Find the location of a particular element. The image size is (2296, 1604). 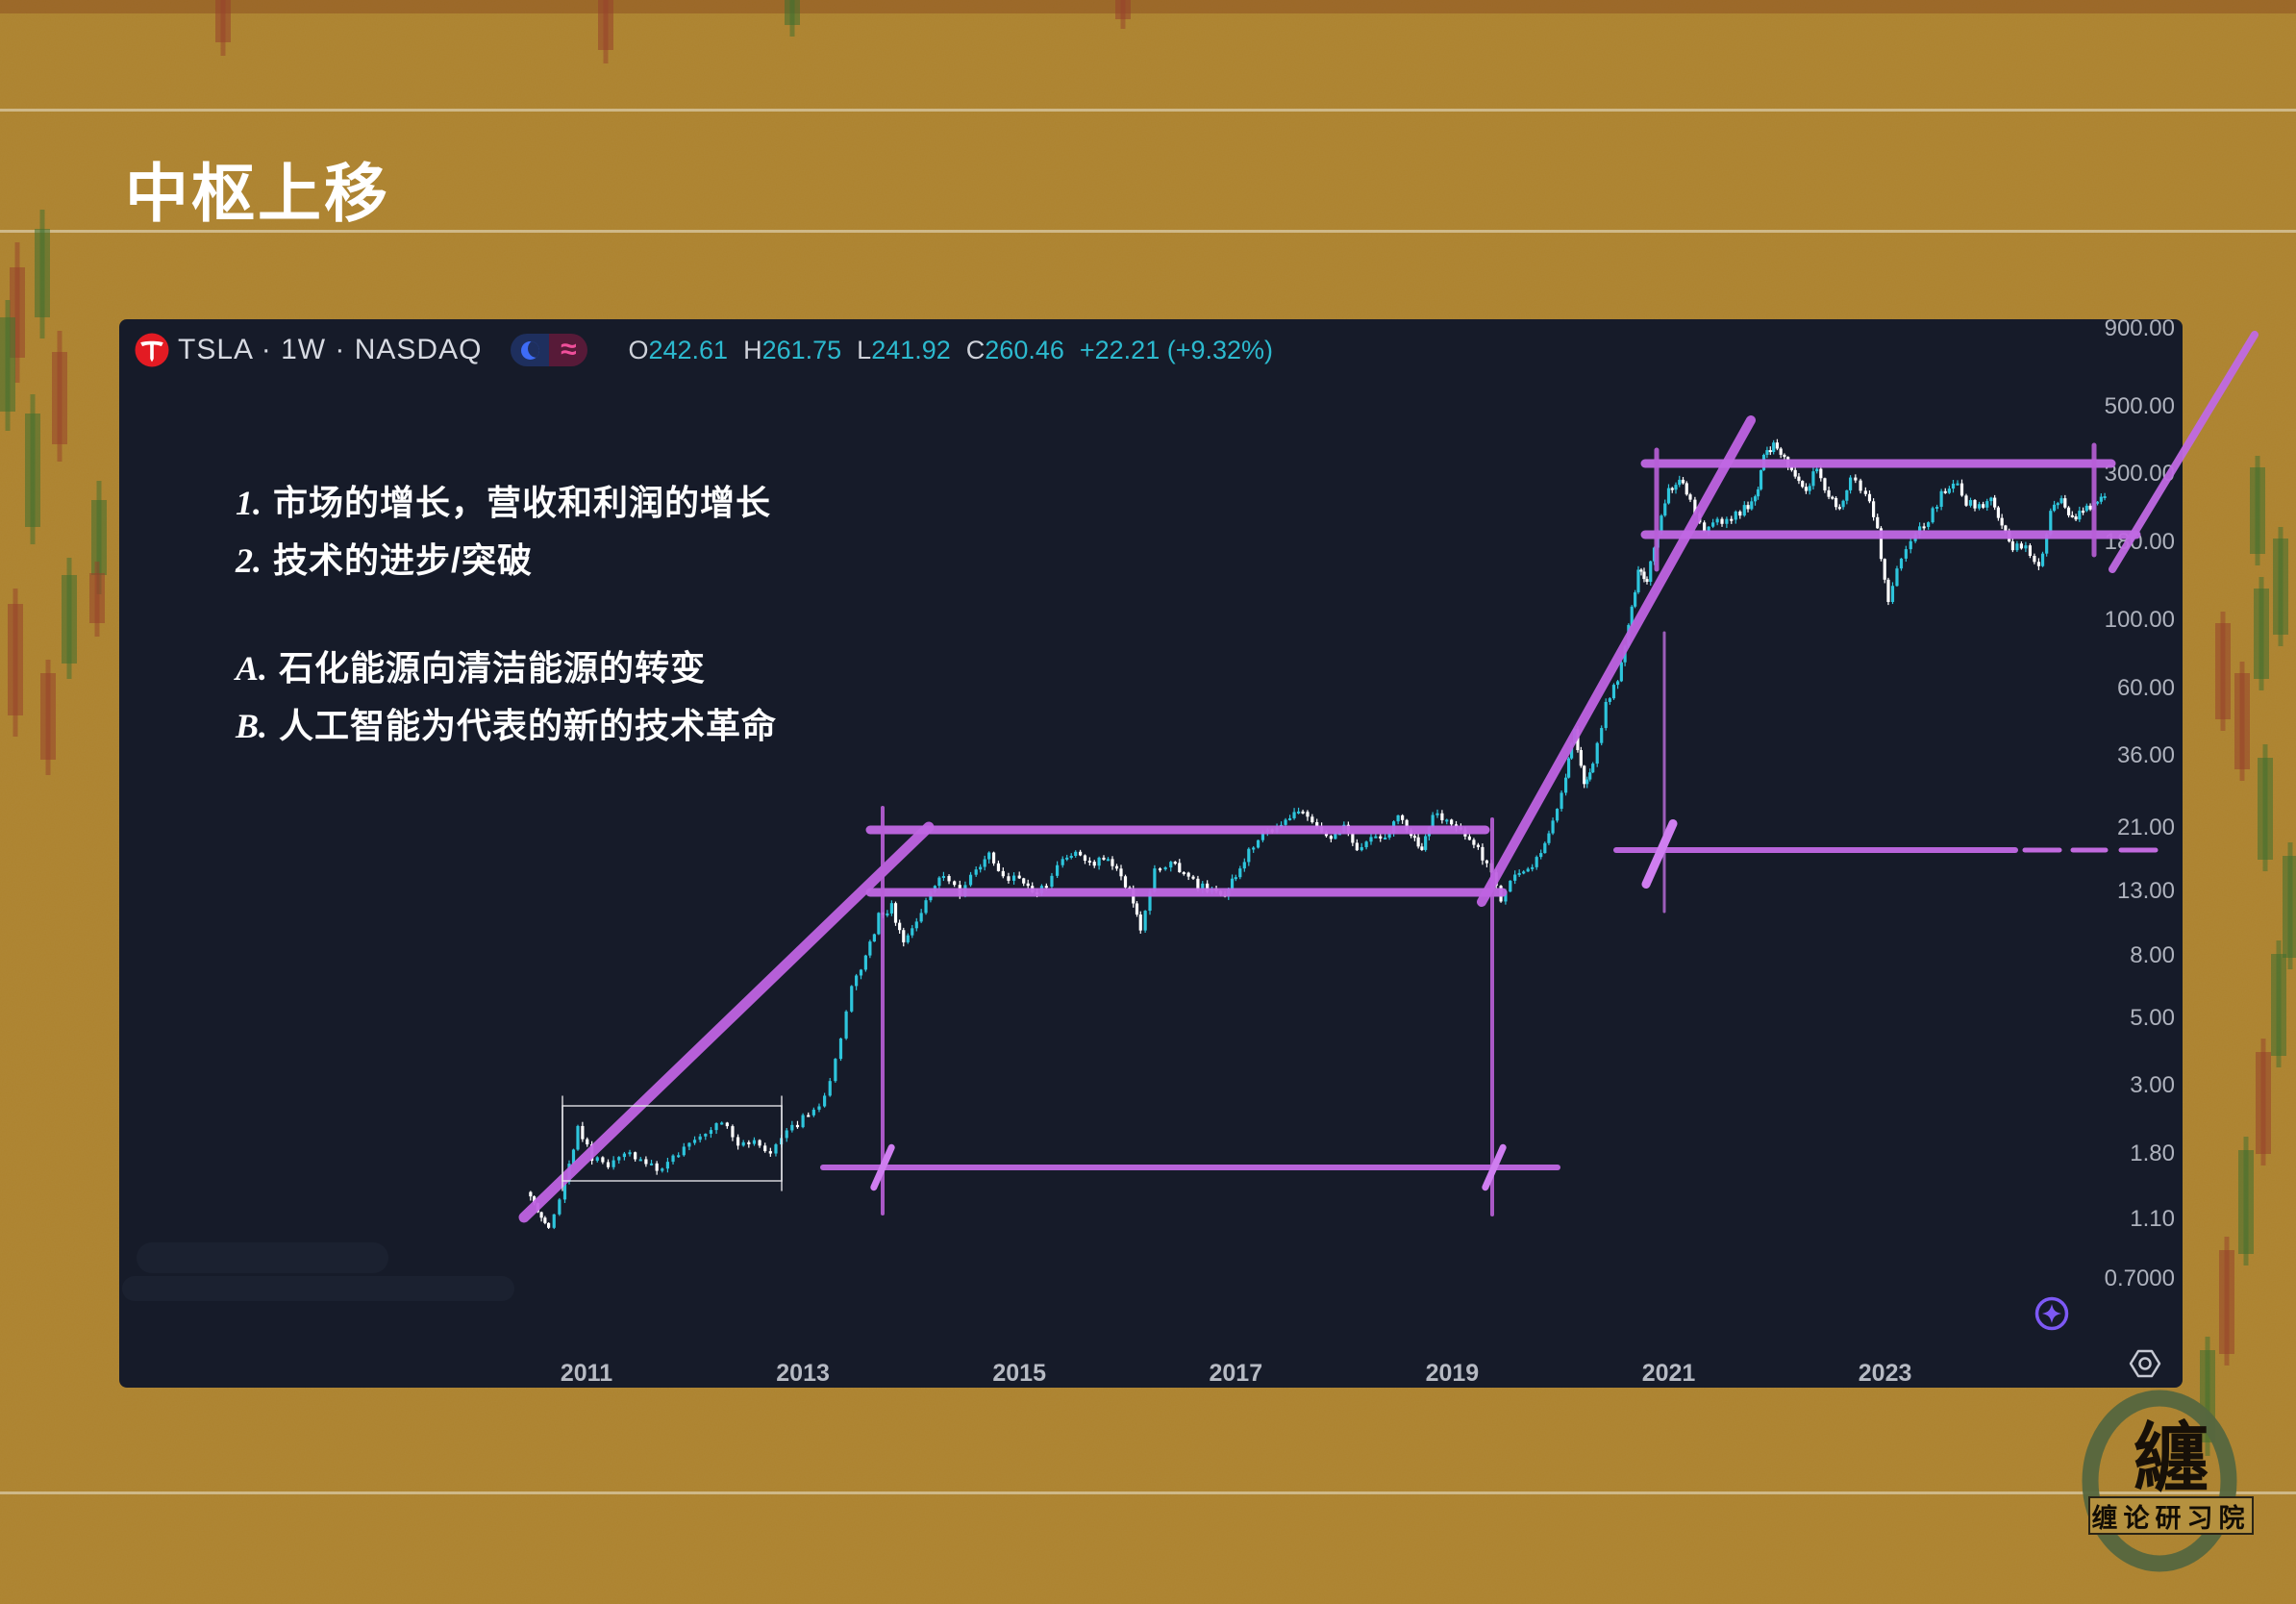

annotation-item: A. 石化能源向清洁能源的转变 is located at coordinates (471, 668).